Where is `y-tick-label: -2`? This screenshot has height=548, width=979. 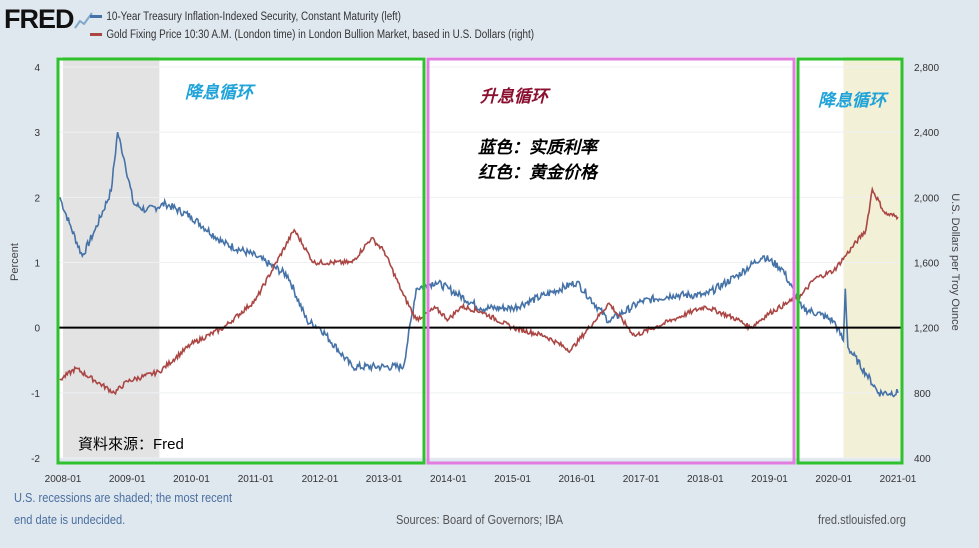
y-tick-label: -2 is located at coordinates (35, 459).